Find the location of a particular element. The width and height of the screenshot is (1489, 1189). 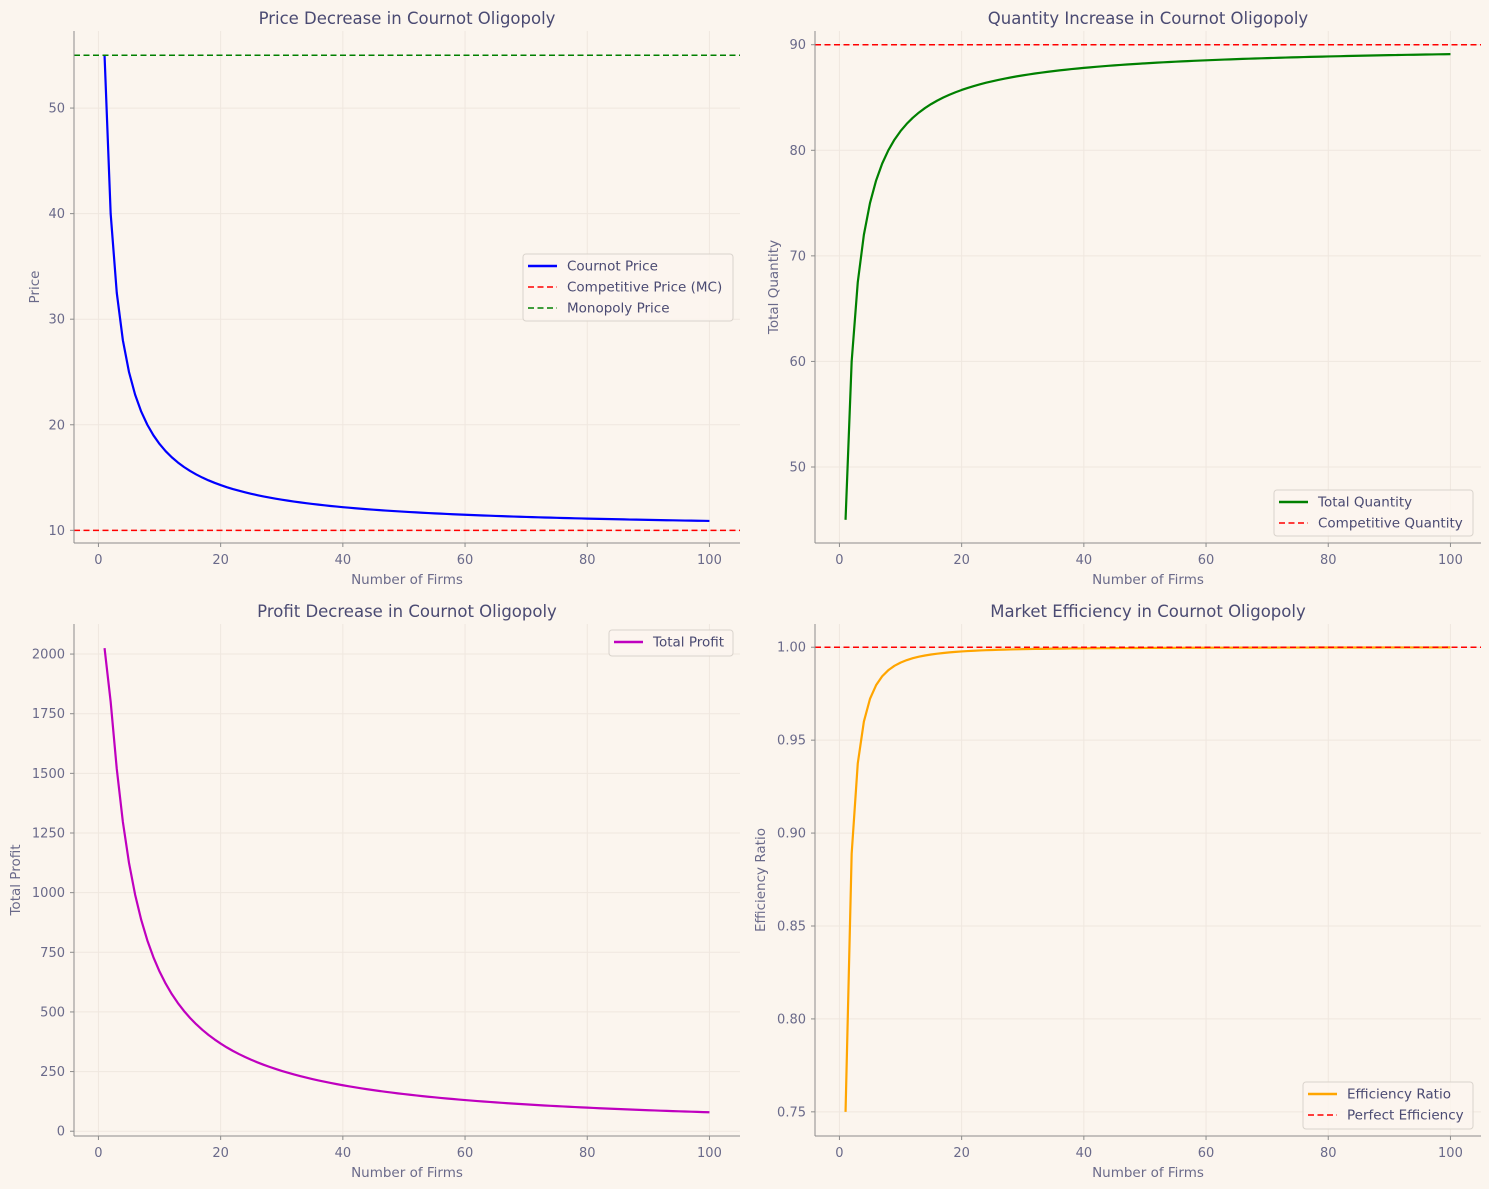

legend: Efficiency Ratio Perfect Efficiency is located at coordinates (1388, 1105).